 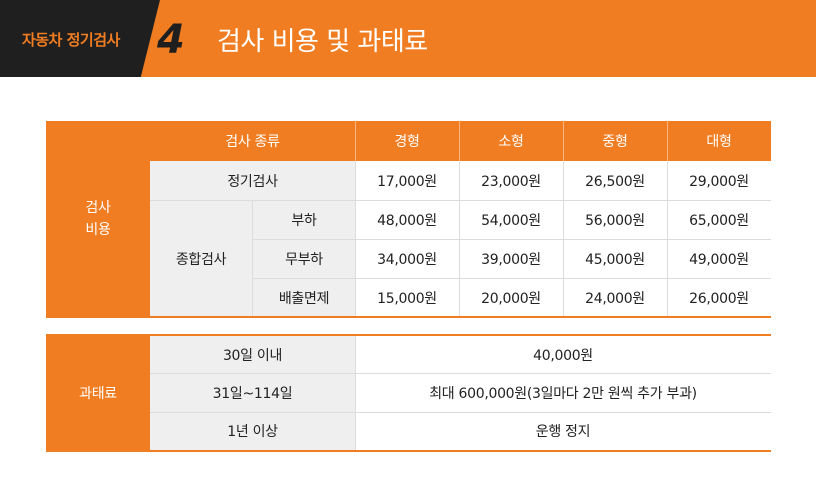 What do you see at coordinates (615, 297) in the screenshot?
I see `cell-exempt-midsize: 24,000원` at bounding box center [615, 297].